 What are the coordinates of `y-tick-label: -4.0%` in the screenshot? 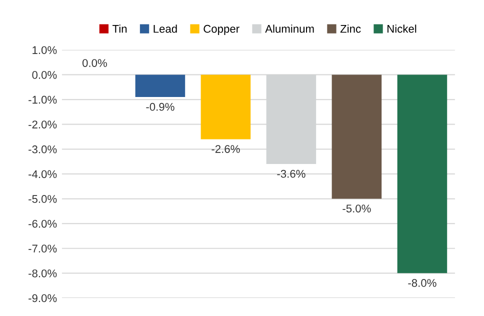 It's located at (42, 174).